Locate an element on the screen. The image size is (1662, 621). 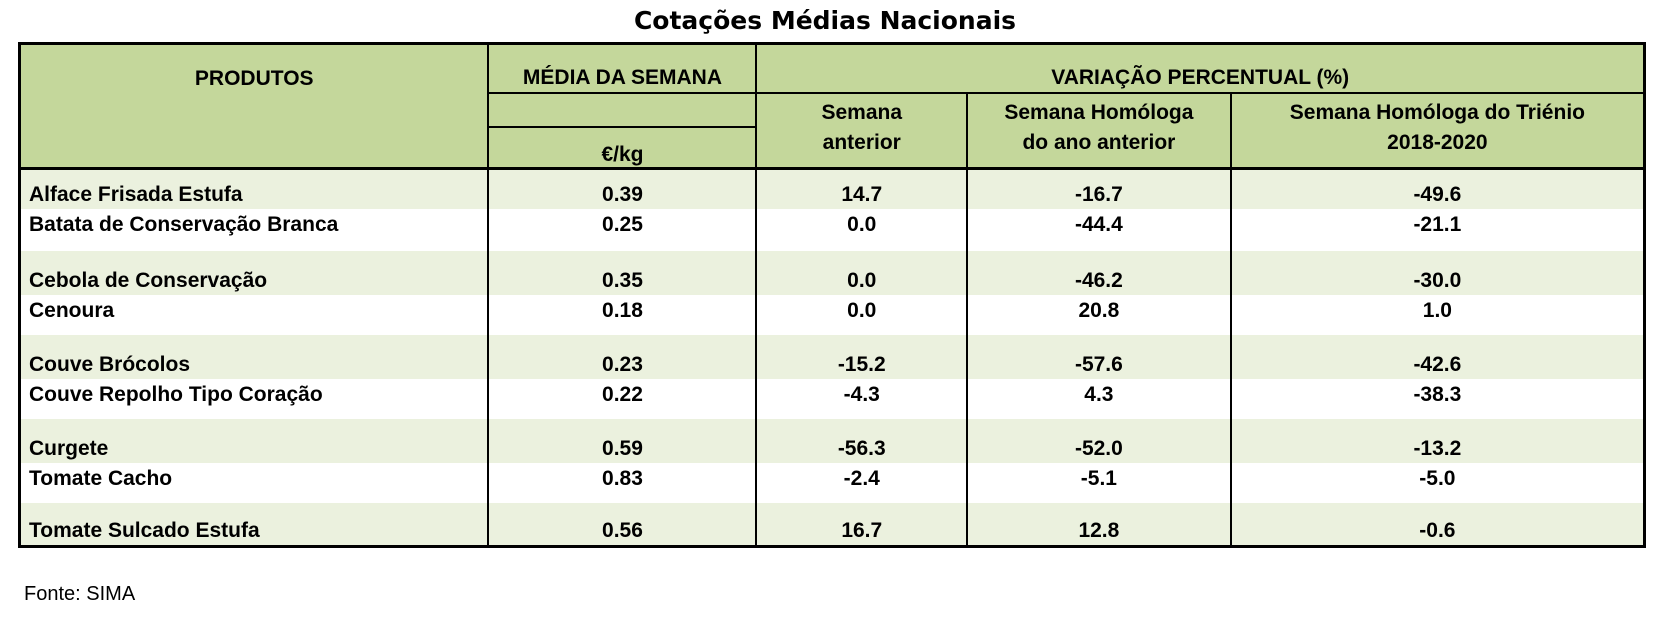
header-semana-anterior-line2: anterior is located at coordinates (861, 142).